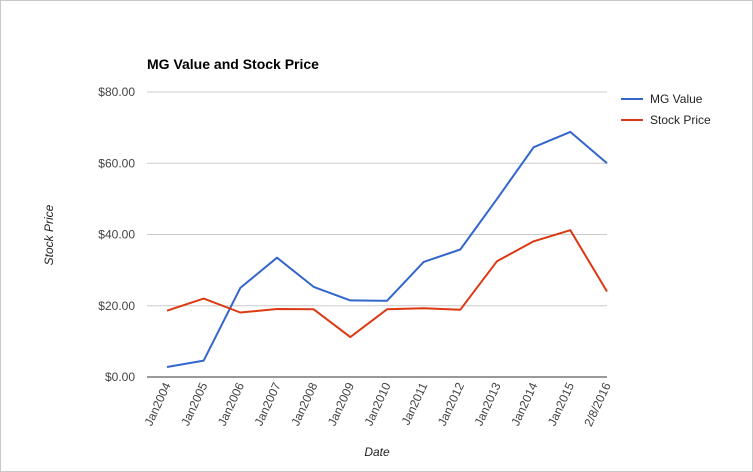  Describe the element at coordinates (680, 120) in the screenshot. I see `legend-label: Stock Price` at that location.